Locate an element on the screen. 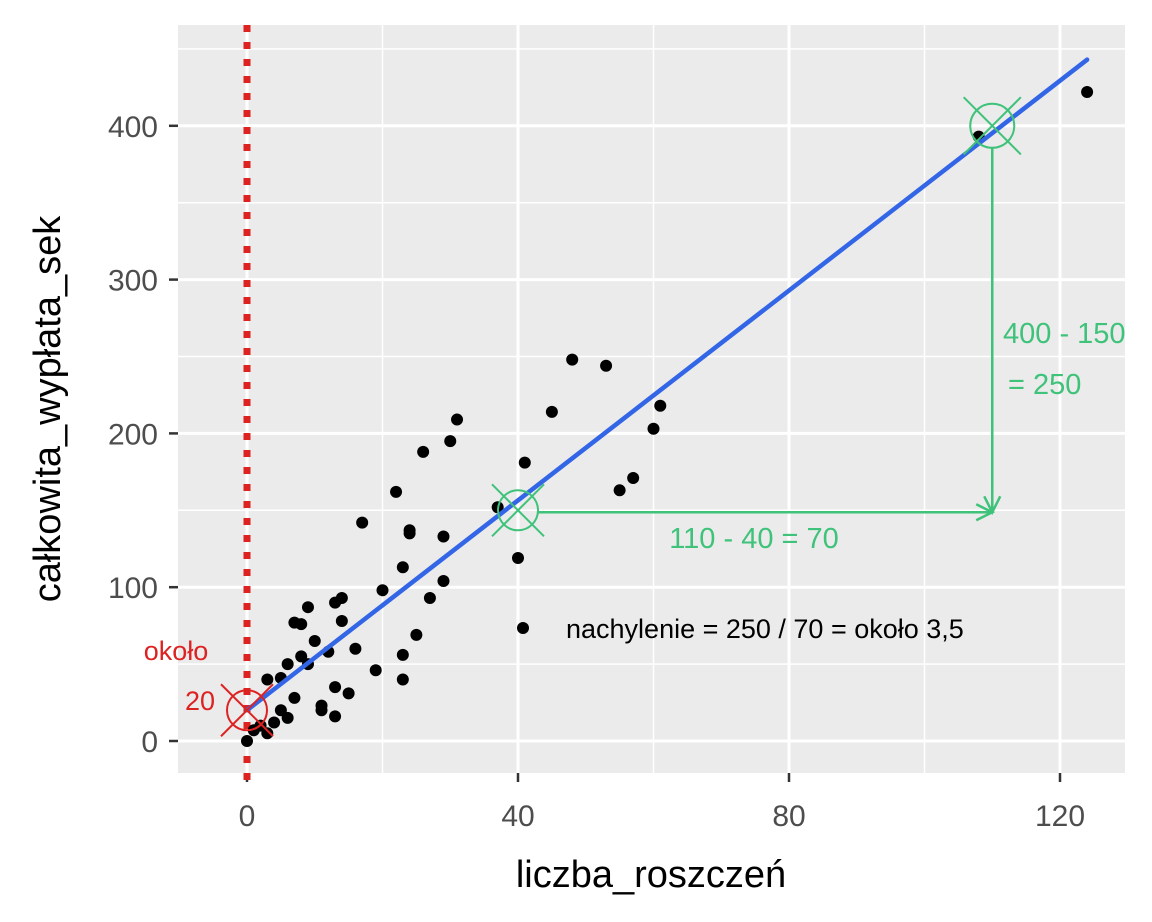  end-marker-cross-b is located at coordinates (992, 126).